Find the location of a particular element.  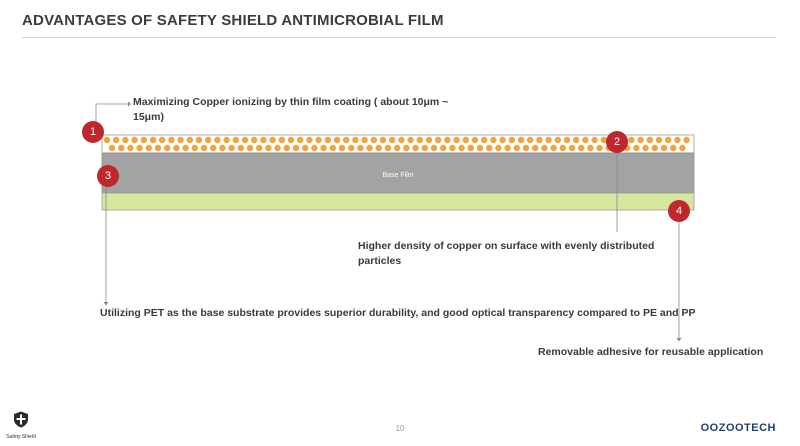

copper-particles is located at coordinates (396, 144).